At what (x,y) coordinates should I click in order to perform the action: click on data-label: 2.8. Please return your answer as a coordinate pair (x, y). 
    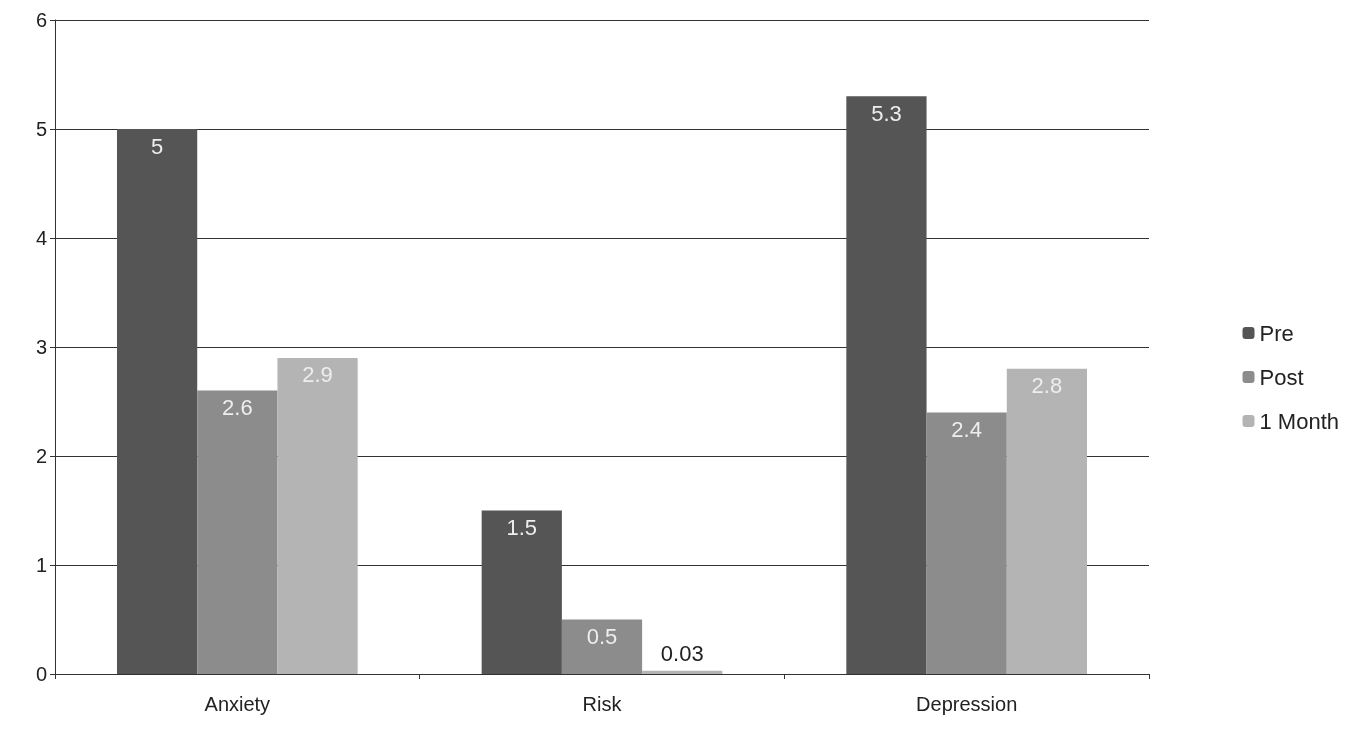
    Looking at the image, I should click on (1047, 386).